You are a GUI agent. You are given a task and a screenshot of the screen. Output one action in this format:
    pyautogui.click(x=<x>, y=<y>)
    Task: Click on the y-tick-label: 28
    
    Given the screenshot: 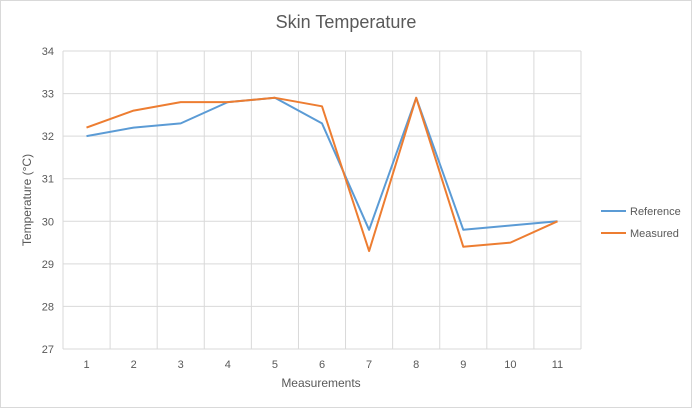 What is the action you would take?
    pyautogui.click(x=48, y=307)
    